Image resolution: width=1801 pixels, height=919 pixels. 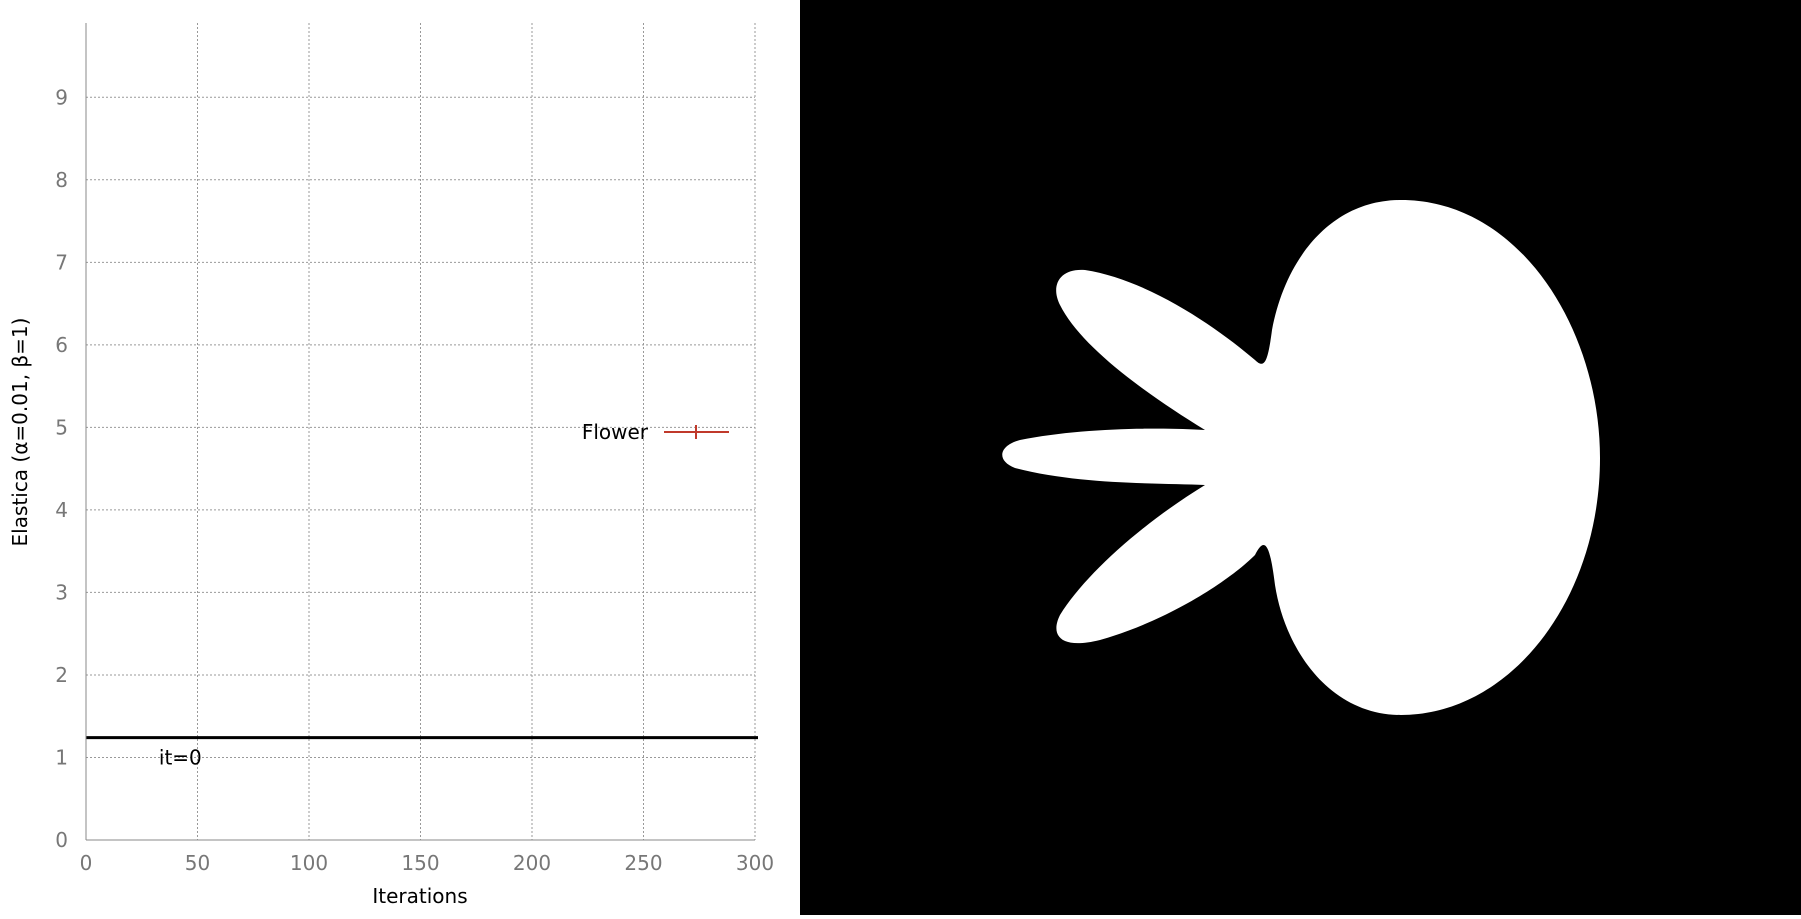 I want to click on x-tick-label: 300, so click(x=755, y=863).